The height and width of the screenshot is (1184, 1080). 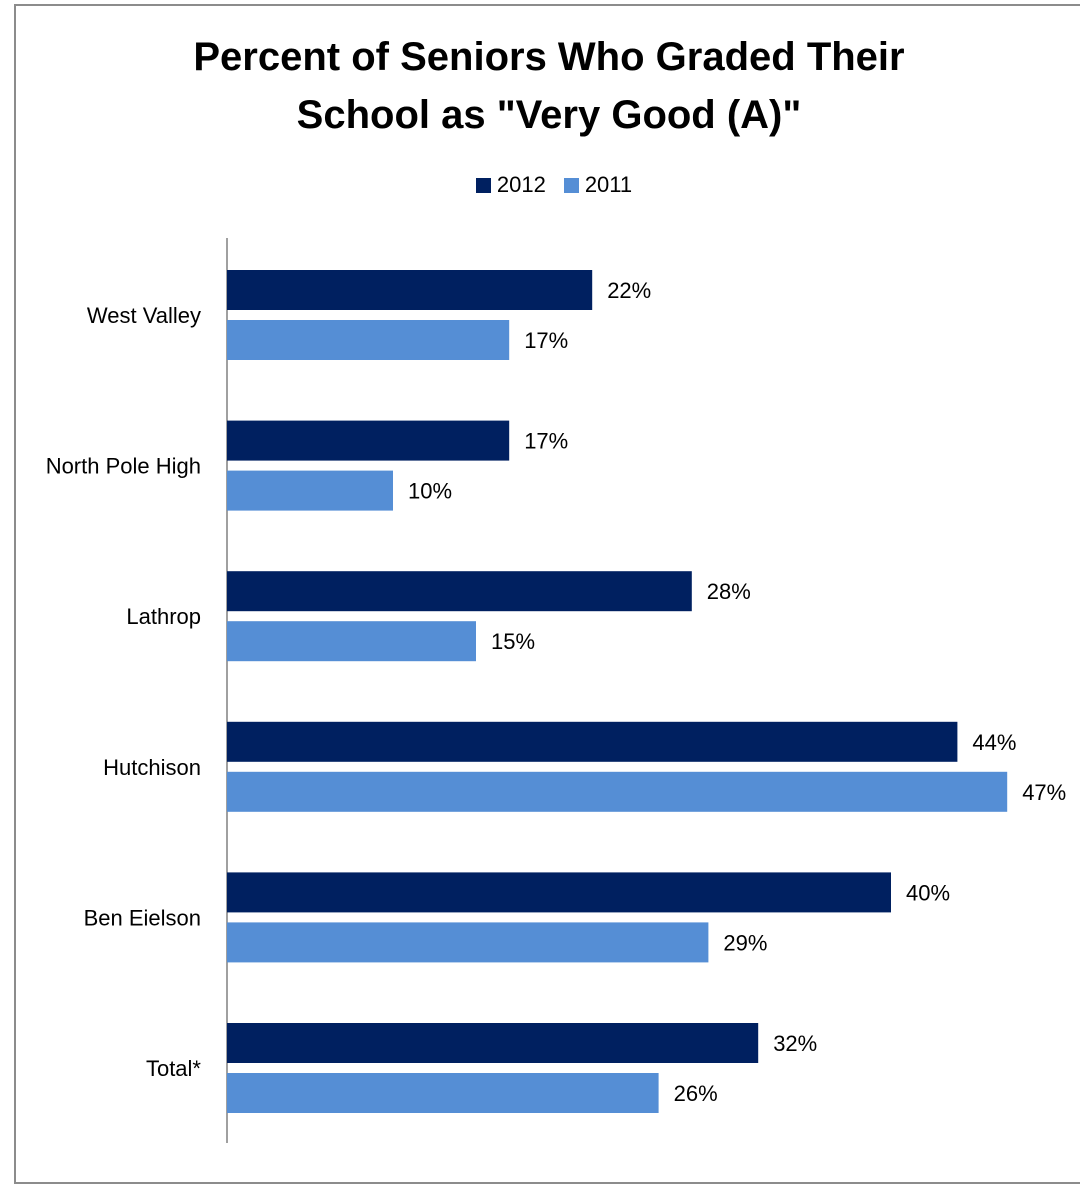 I want to click on bar-ben-eielson-2012, so click(x=559, y=892).